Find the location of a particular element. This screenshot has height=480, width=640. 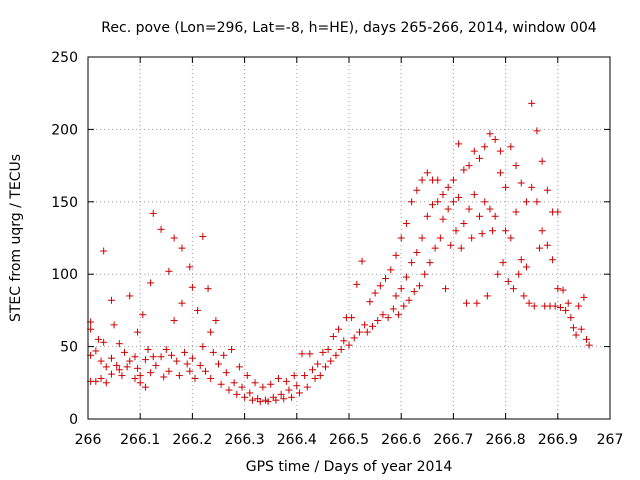

x-tick-label: 266.3 is located at coordinates (245, 440).